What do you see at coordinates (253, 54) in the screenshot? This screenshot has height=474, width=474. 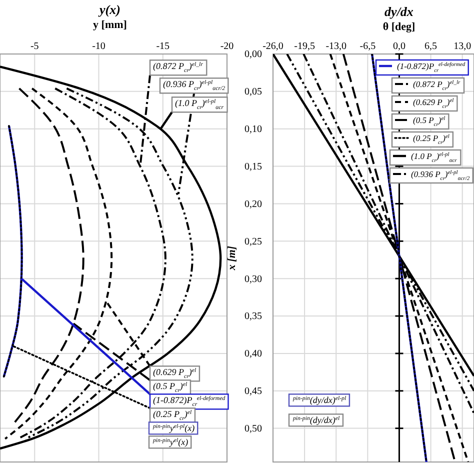 I see `y-tick-label: 0,00` at bounding box center [253, 54].